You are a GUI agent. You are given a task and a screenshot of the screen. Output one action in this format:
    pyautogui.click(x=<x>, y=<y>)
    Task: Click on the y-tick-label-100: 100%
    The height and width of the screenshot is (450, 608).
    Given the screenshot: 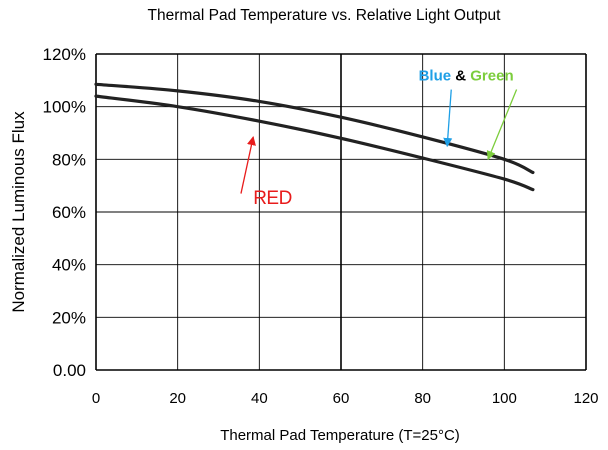 What is the action you would take?
    pyautogui.click(x=64, y=107)
    